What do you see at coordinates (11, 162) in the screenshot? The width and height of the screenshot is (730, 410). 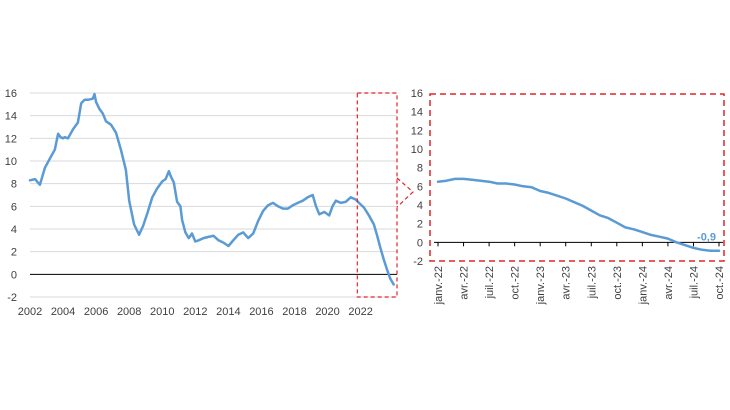 I see `left-y-tick-label: 10` at bounding box center [11, 162].